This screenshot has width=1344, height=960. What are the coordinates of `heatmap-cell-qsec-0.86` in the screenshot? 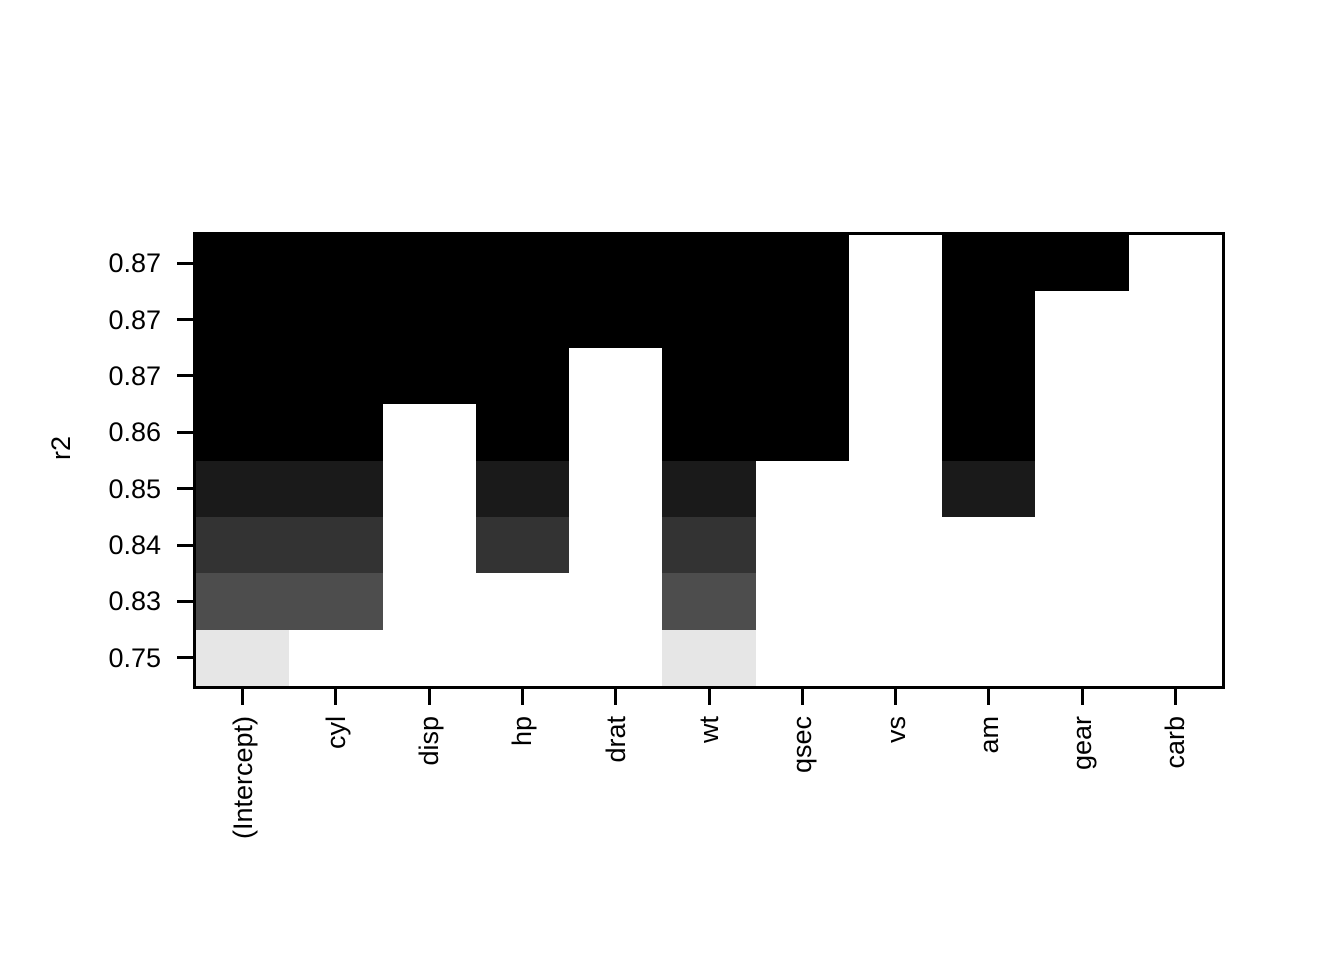 It's located at (802, 432).